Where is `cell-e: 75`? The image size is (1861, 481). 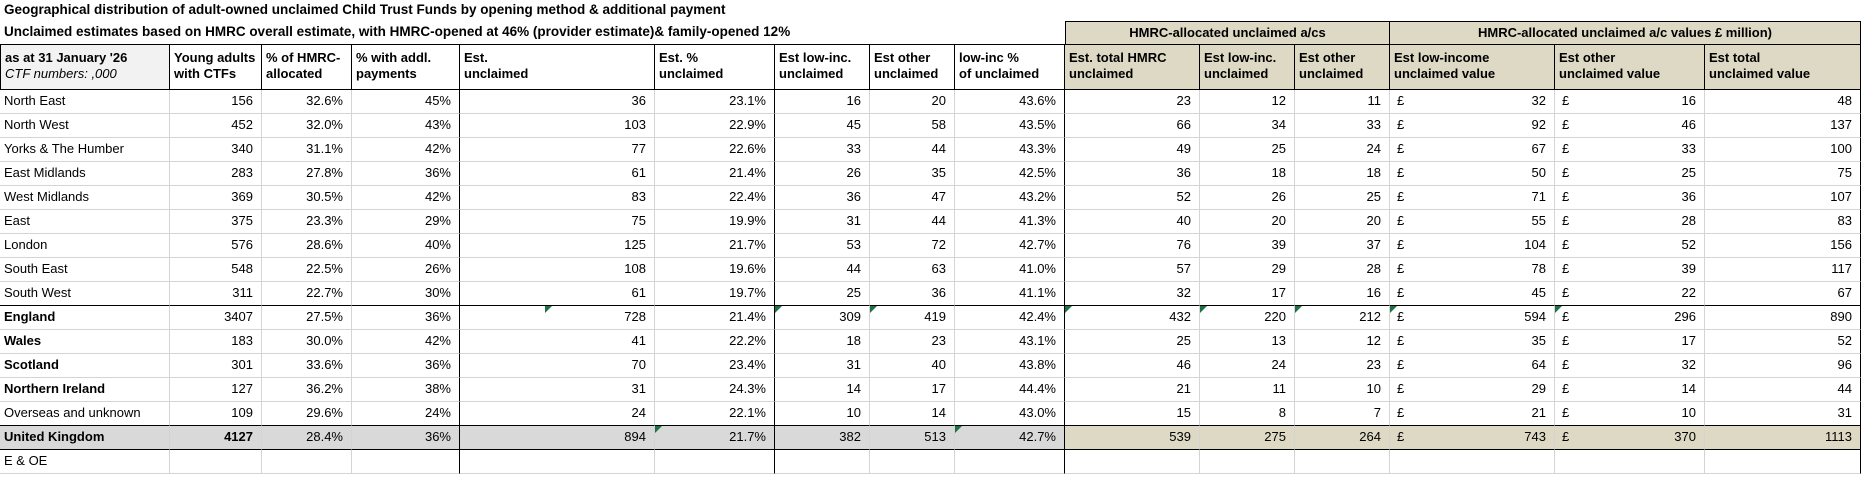
cell-e: 75 is located at coordinates (557, 222).